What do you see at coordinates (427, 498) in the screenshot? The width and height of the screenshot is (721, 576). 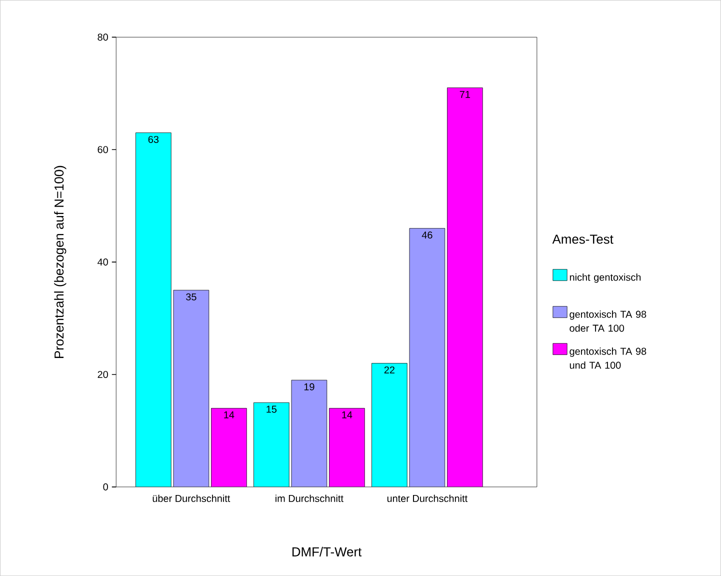 I see `x-tick-label: unter Durchschnitt` at bounding box center [427, 498].